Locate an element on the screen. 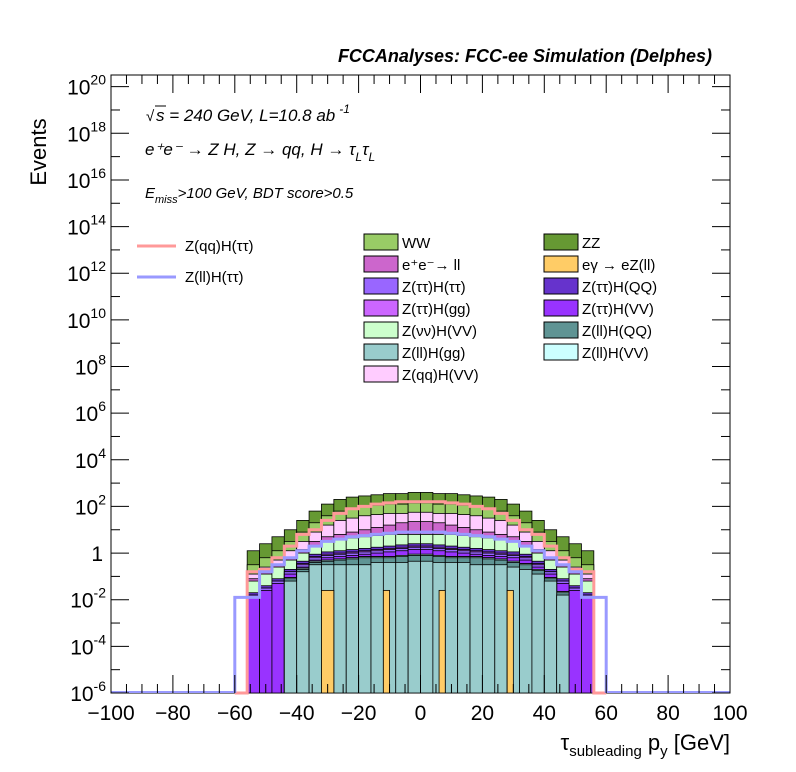  legend-label-z-ll-h-vv: Z(ll)H(VV) is located at coordinates (615, 353).